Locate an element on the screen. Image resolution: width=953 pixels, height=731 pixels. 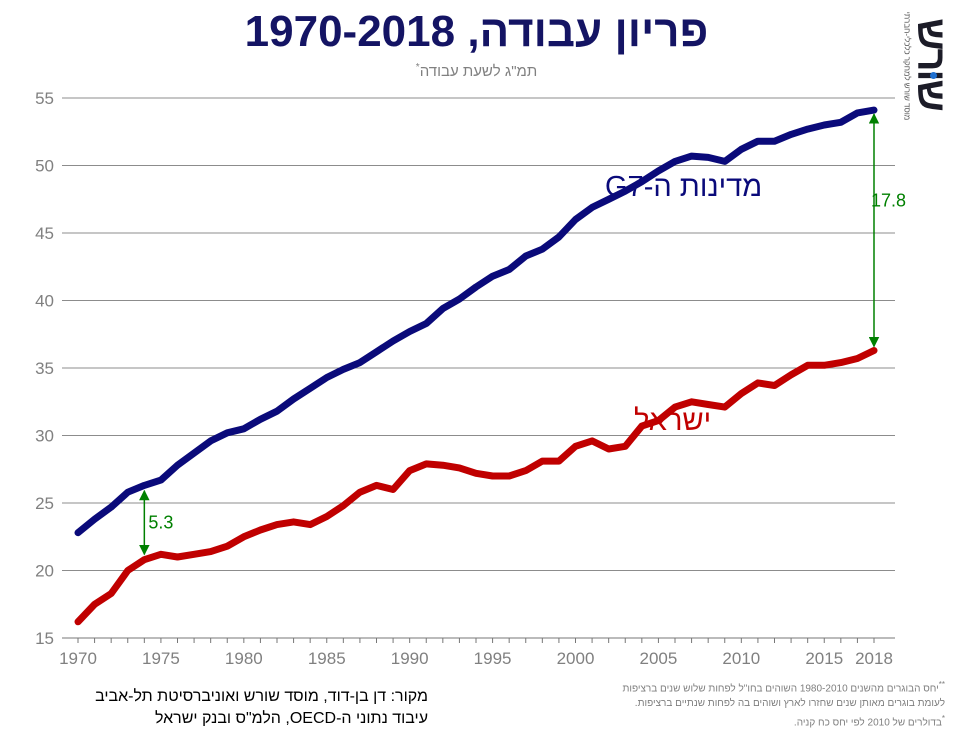
y-tick-label: 55 is located at coordinates (44, 98).